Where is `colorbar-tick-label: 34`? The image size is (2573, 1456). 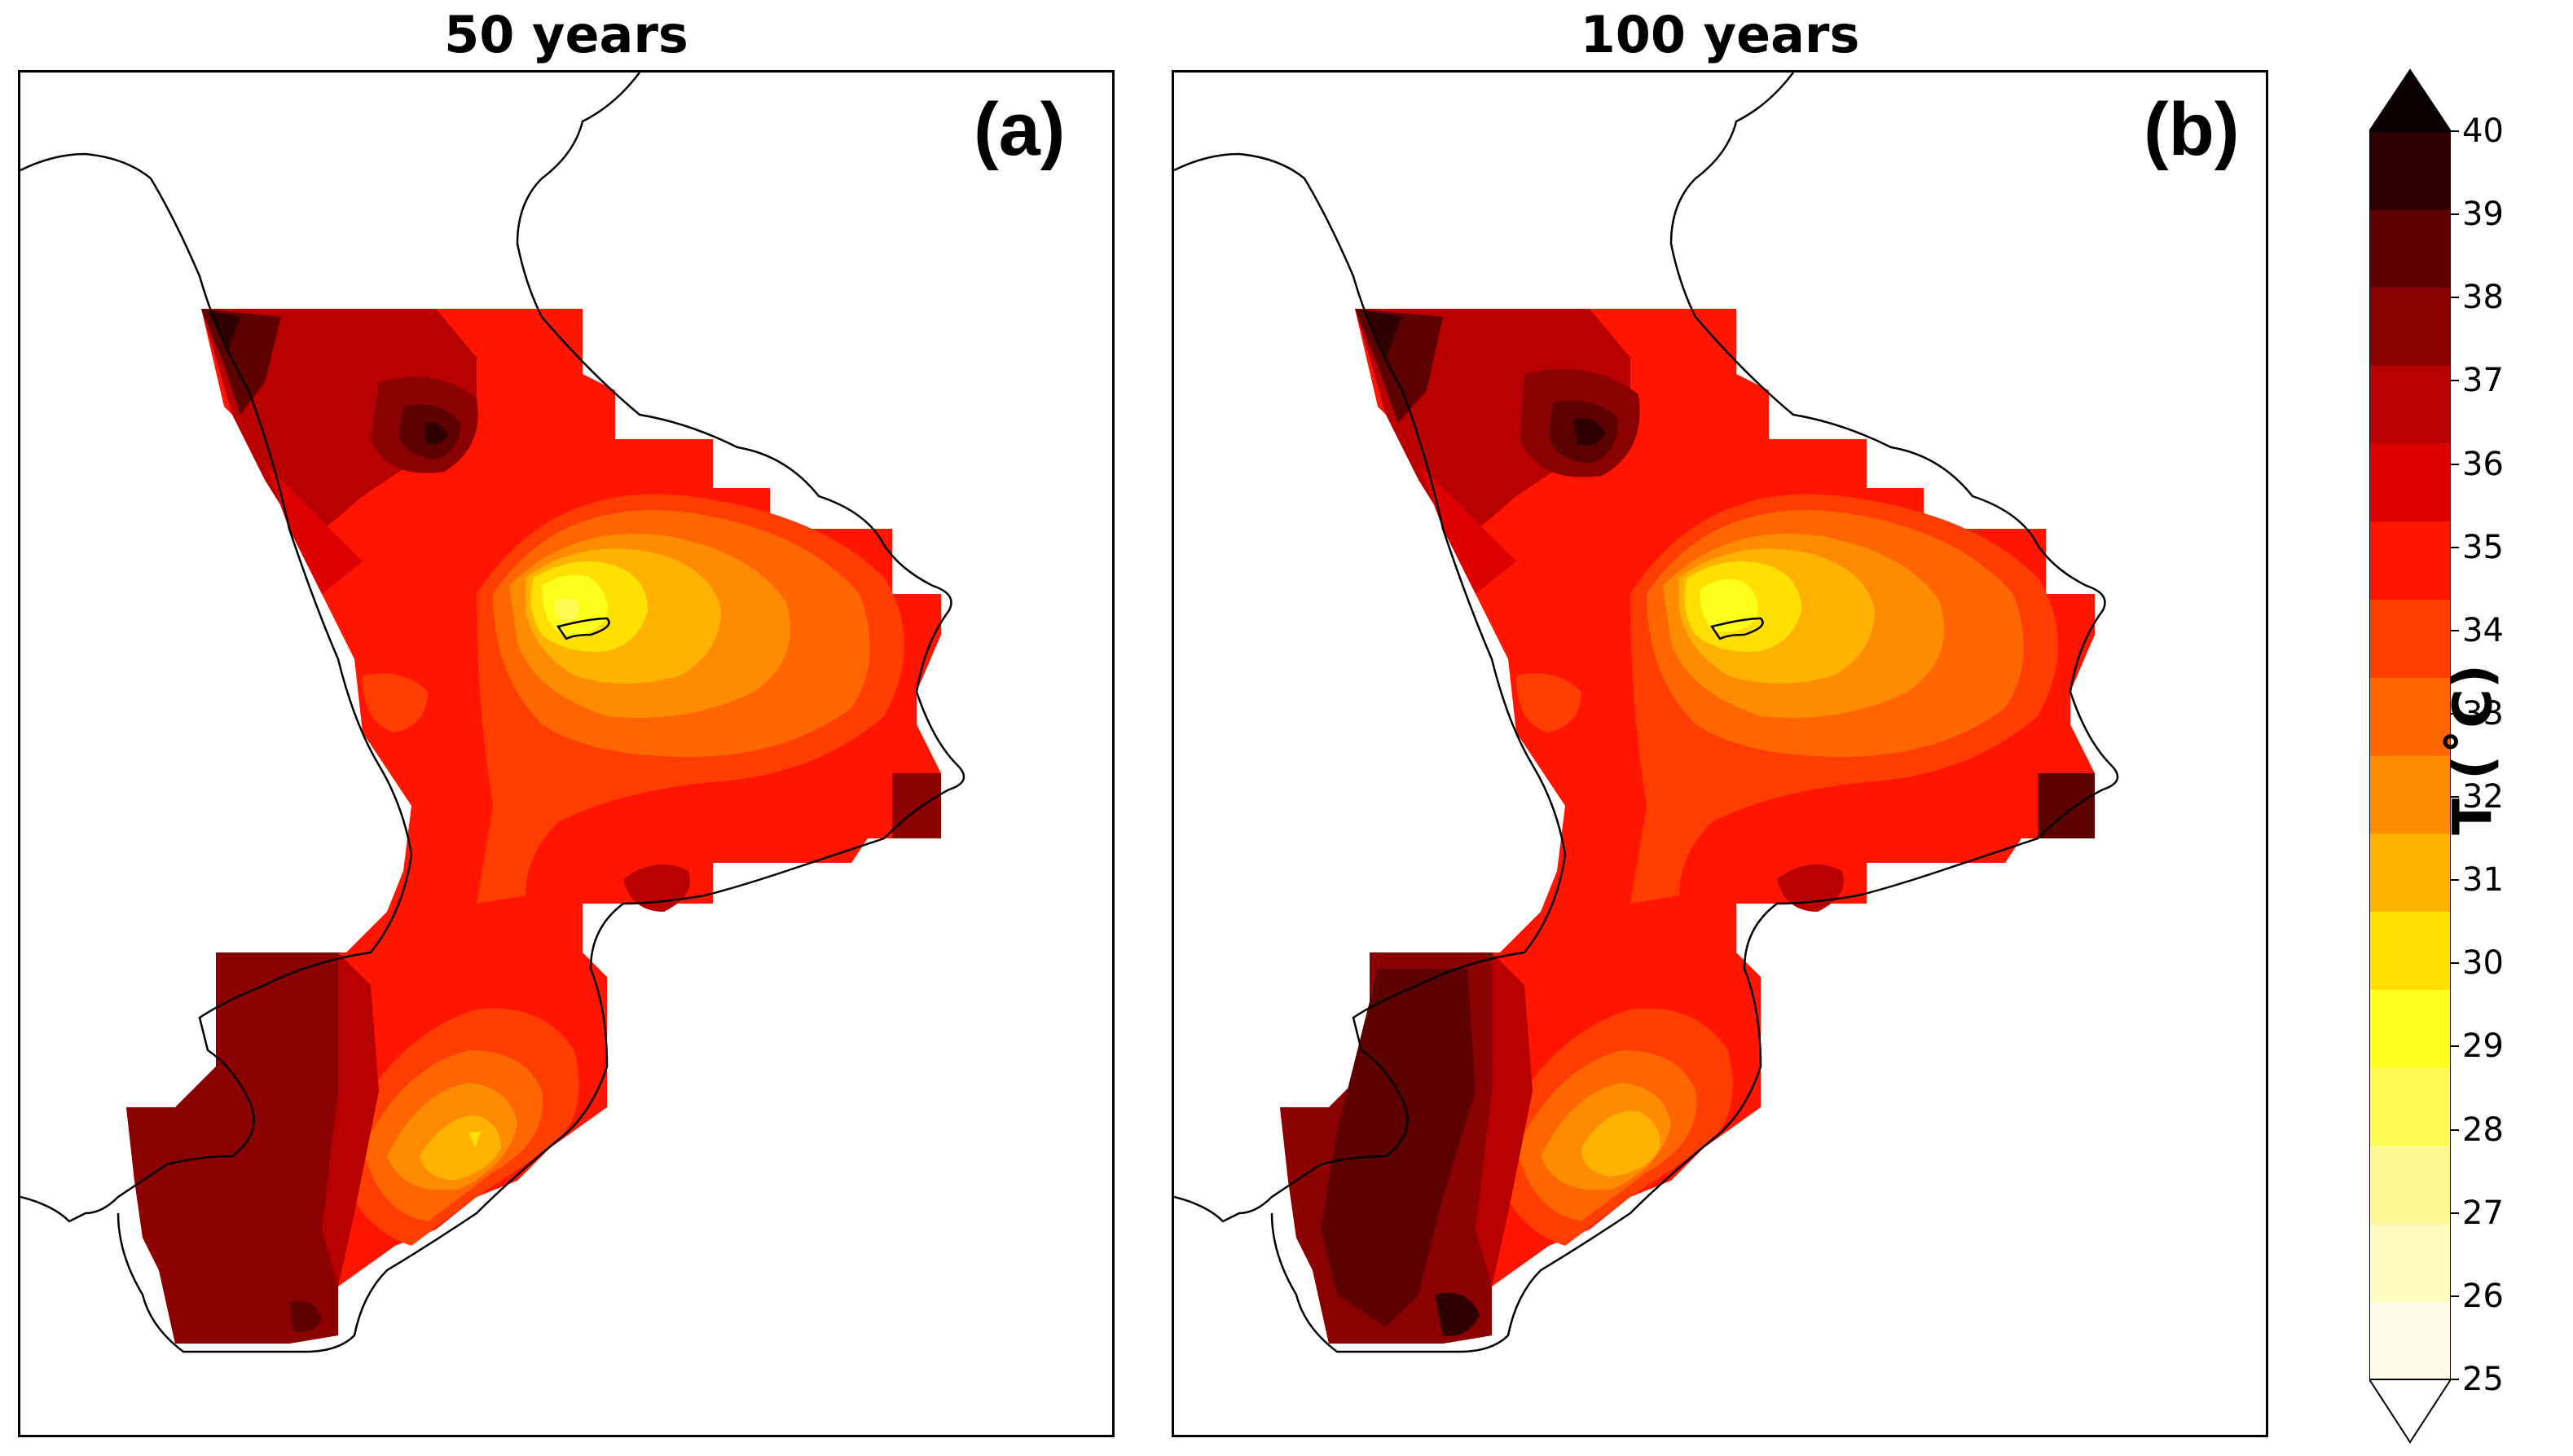
colorbar-tick-label: 34 is located at coordinates (2483, 630).